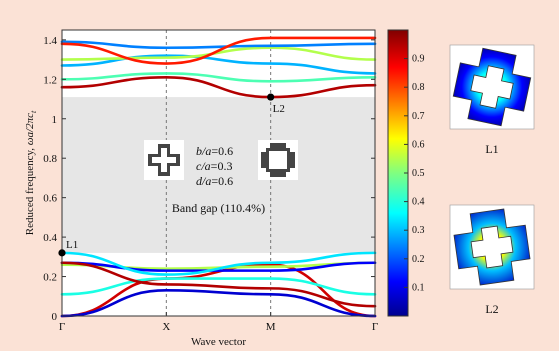  I want to click on y-tick-label: 1.2, so click(50, 80).